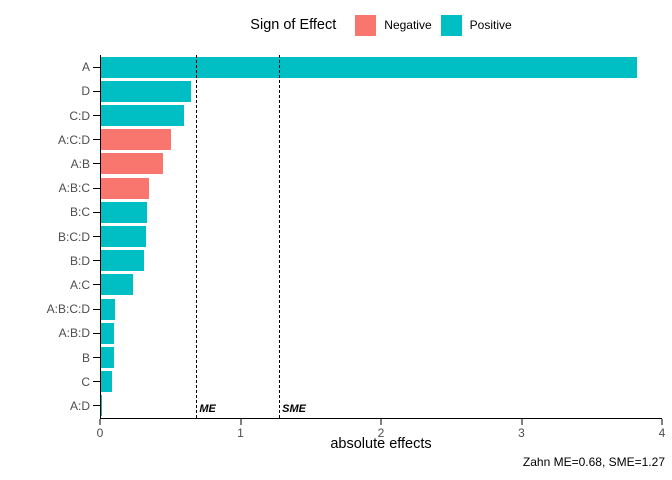 The image size is (672, 480). I want to click on x-tick-label: 0, so click(100, 433).